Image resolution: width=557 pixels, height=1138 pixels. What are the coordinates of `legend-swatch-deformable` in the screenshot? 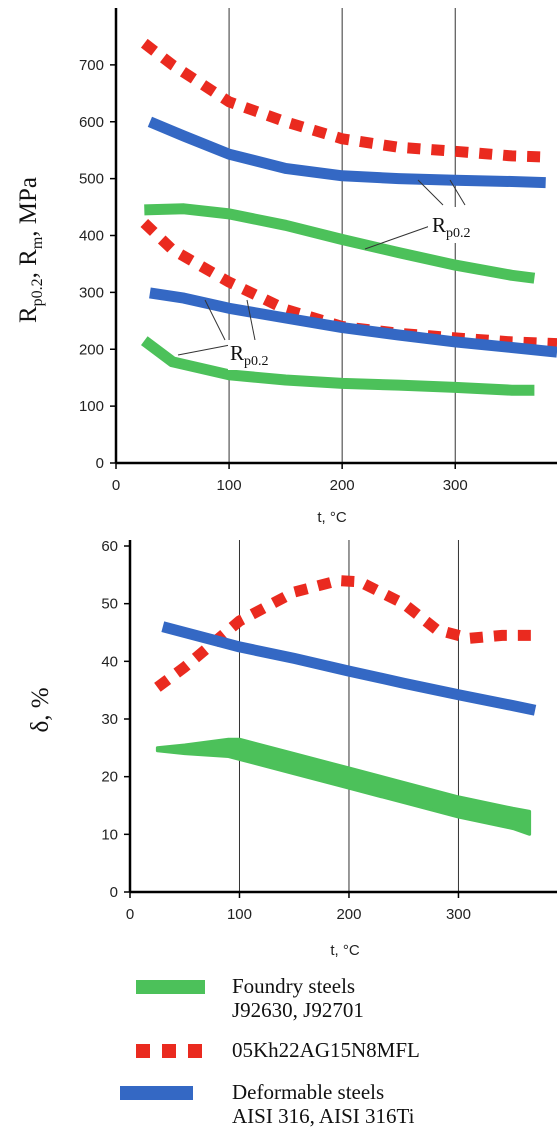 It's located at (156, 1093).